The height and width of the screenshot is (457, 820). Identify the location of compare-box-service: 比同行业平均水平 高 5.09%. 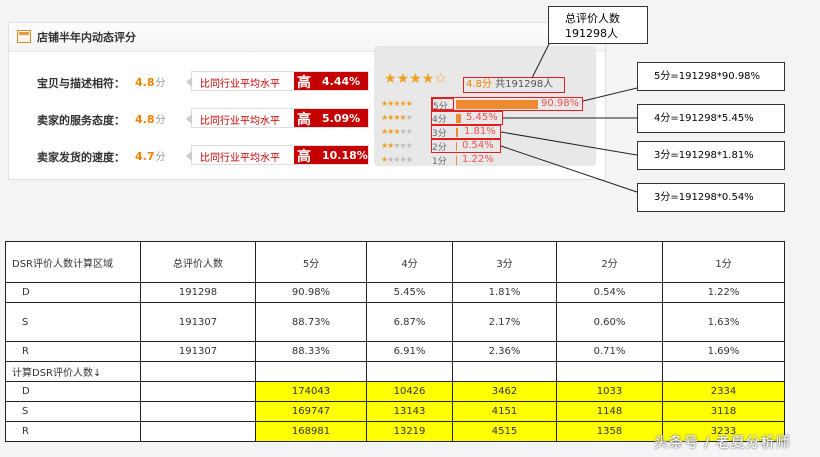
(277, 118).